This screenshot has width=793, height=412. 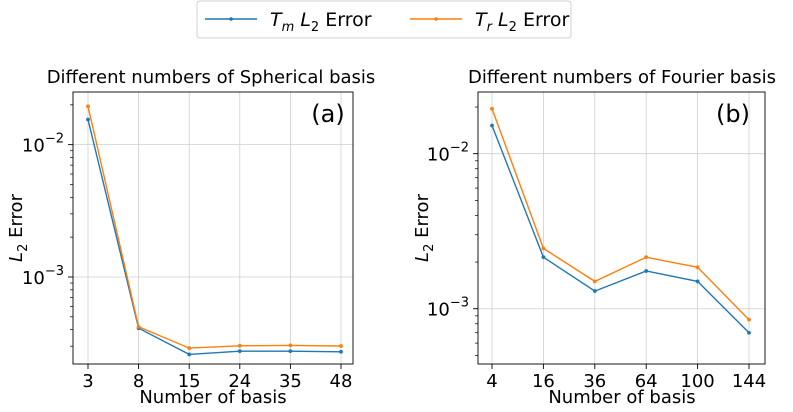 I want to click on x-axis-label-a: Number of basis, so click(x=212, y=397).